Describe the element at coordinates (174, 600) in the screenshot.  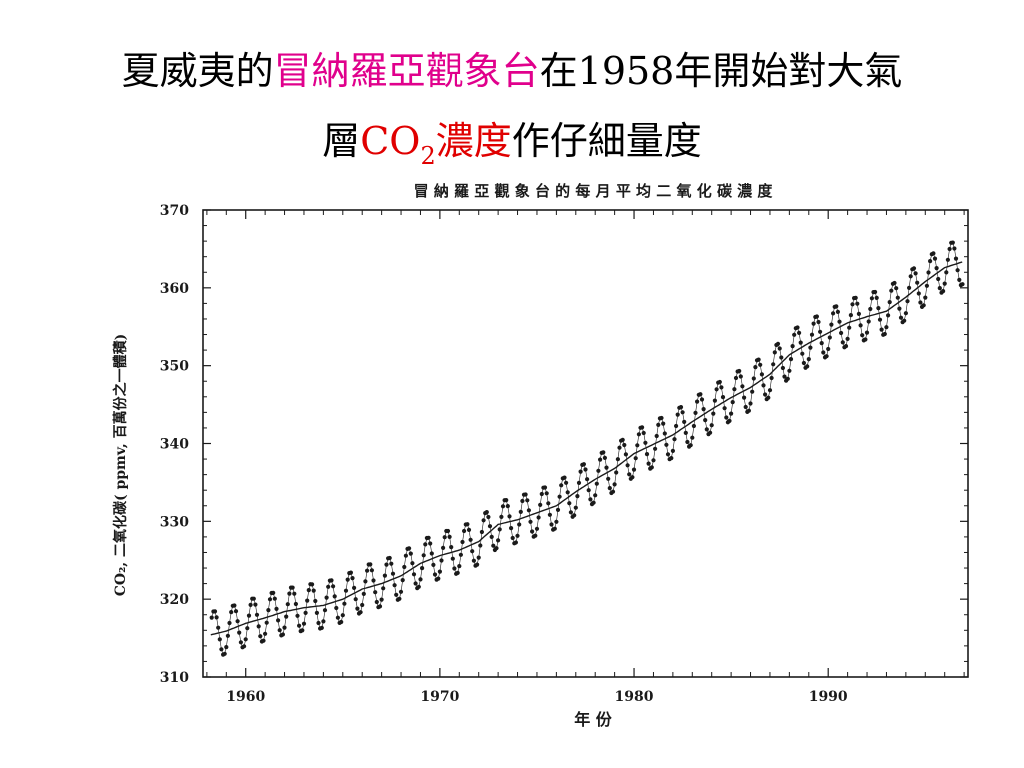
I see `y-tick-label: 320` at that location.